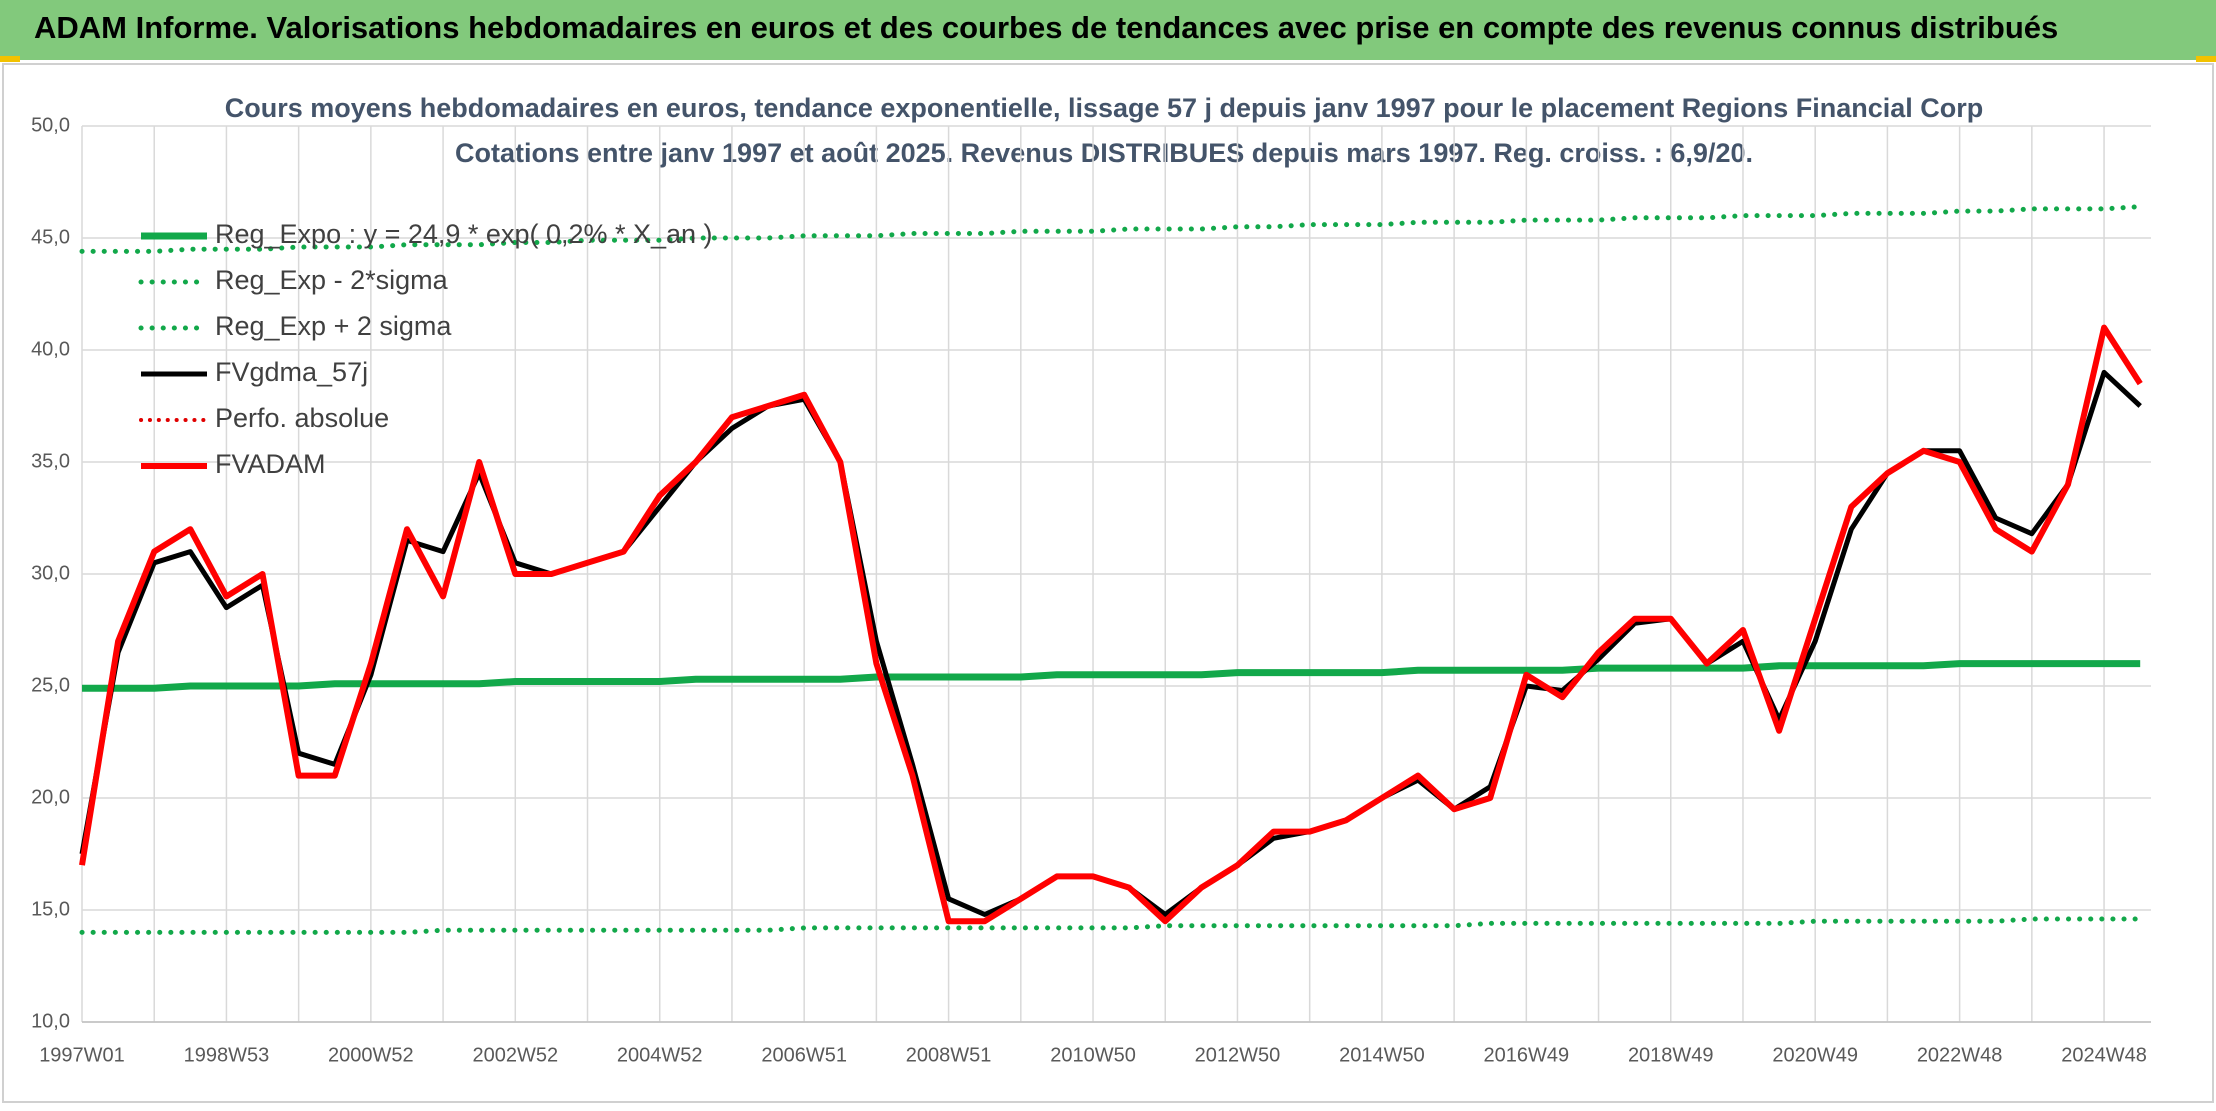  What do you see at coordinates (332, 280) in the screenshot?
I see `legend-label: Reg_Exp - 2*sigma` at bounding box center [332, 280].